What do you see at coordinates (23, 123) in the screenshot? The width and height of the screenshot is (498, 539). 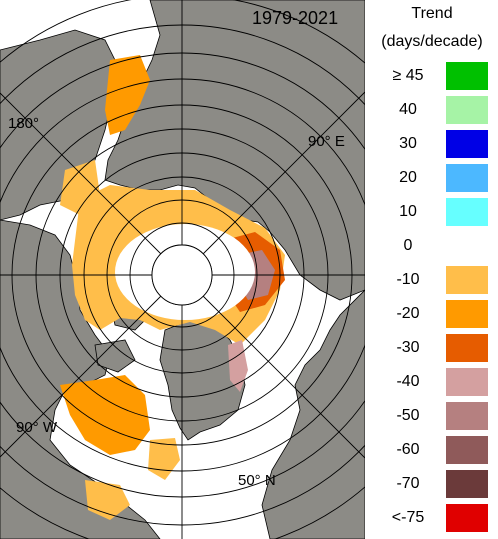 I see `longitude-label-180: 180°` at bounding box center [23, 123].